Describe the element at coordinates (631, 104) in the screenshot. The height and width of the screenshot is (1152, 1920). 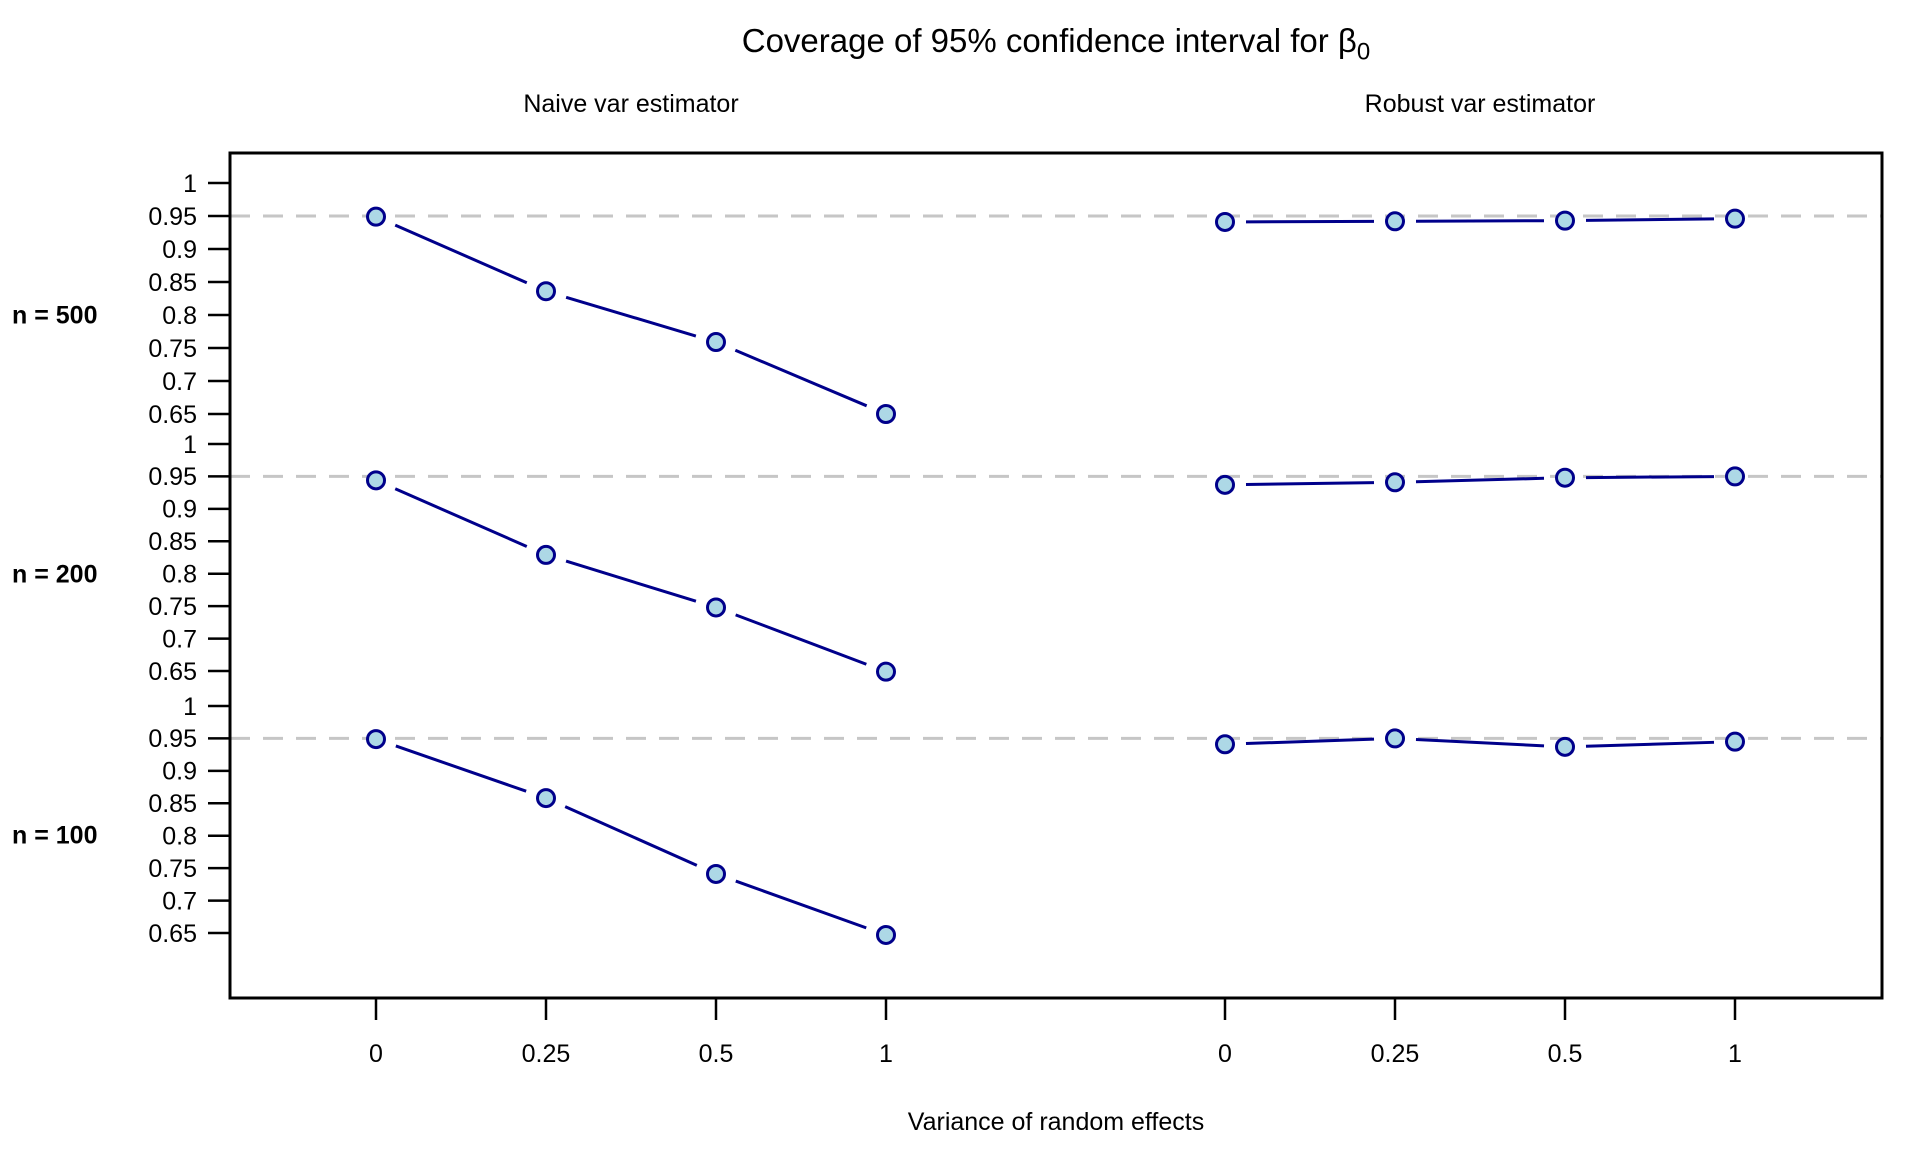
I see `panel-header-naive: Naive var estimator` at that location.